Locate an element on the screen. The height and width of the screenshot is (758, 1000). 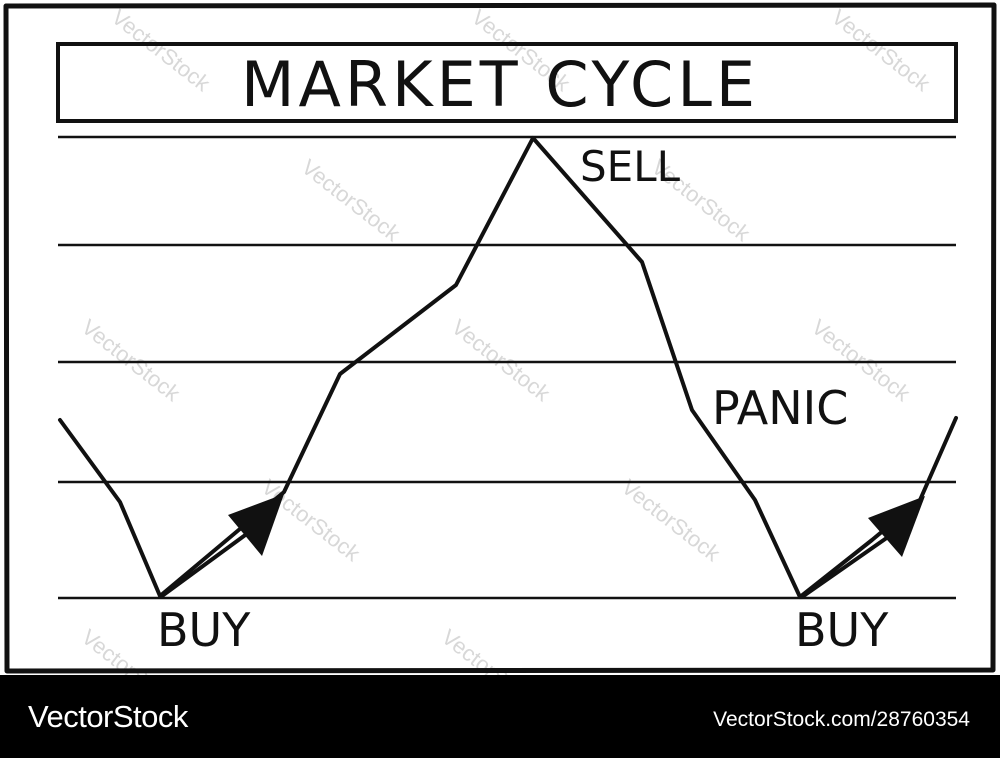
footer-brand: VectorStock is located at coordinates (108, 716).